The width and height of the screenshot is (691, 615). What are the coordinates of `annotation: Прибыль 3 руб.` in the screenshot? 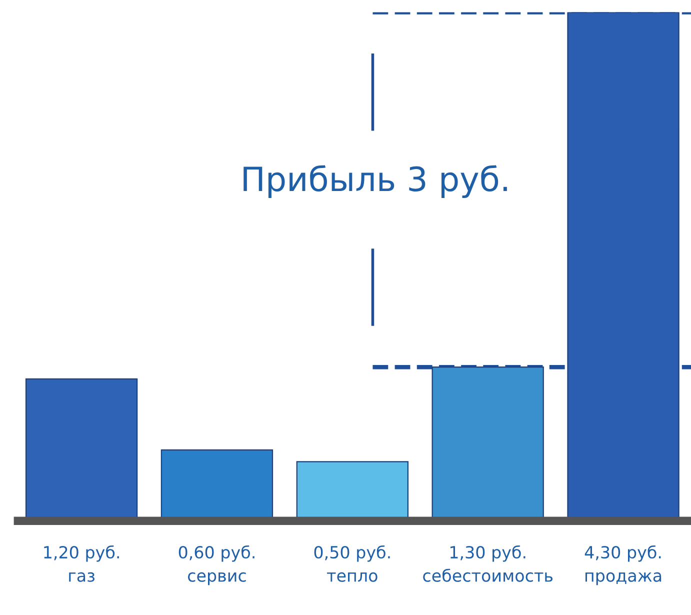 It's located at (375, 181).